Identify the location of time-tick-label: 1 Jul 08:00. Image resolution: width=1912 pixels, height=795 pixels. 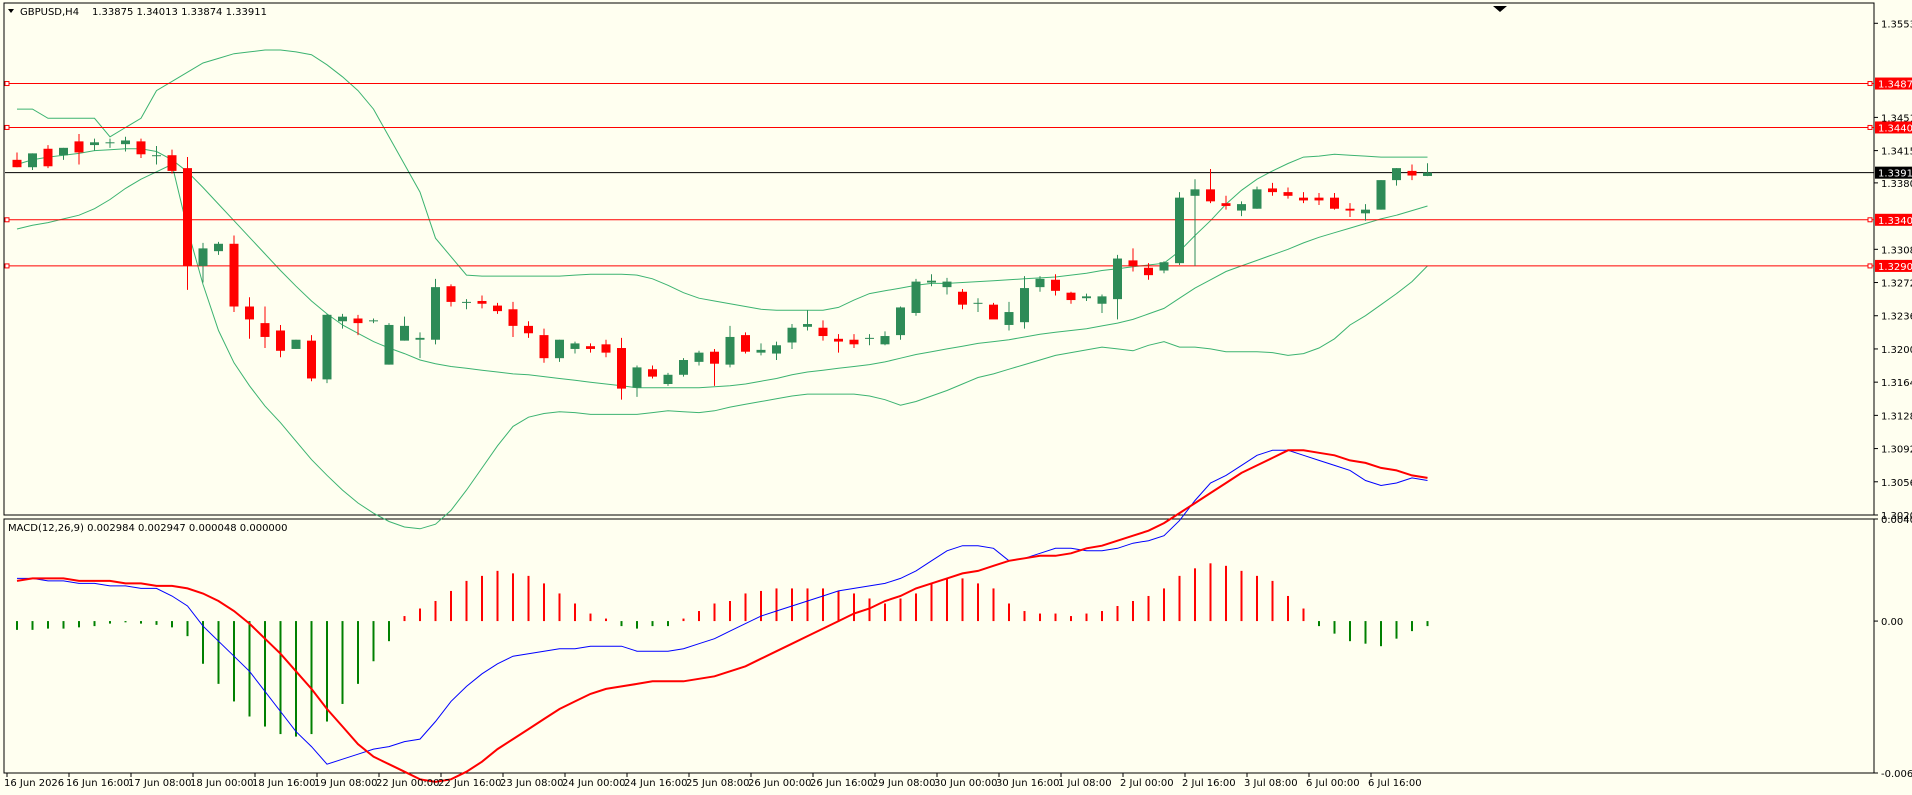
(1085, 783).